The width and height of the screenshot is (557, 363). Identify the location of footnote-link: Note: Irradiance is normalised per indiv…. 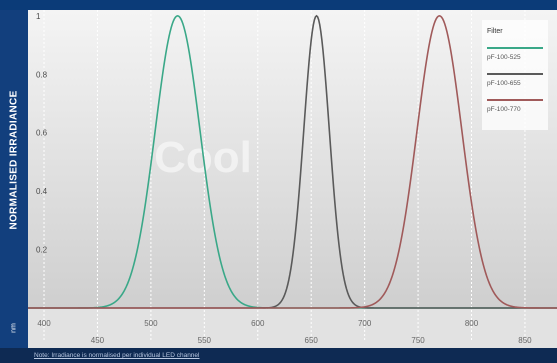
(117, 355).